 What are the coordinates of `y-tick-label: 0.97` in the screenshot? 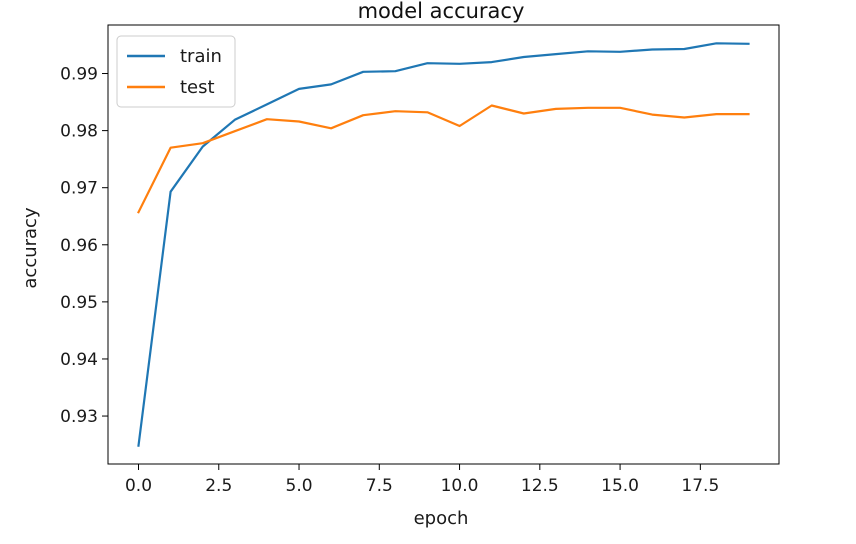 It's located at (79, 189).